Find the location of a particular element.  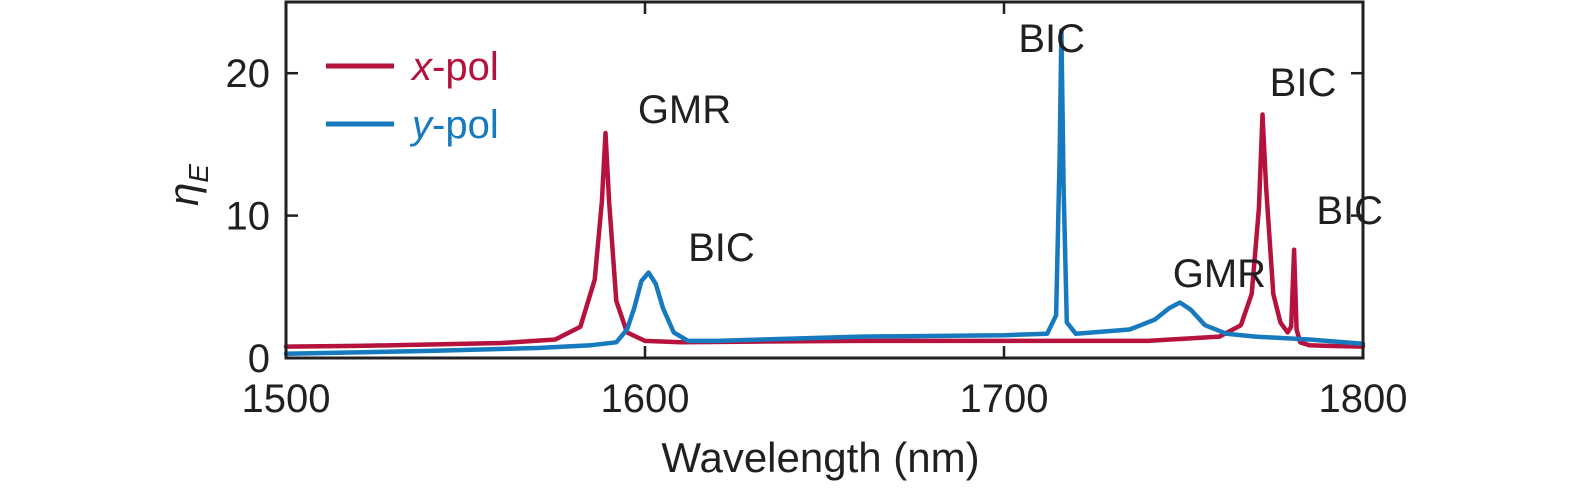

x-tick-label: 1600 is located at coordinates (645, 399).